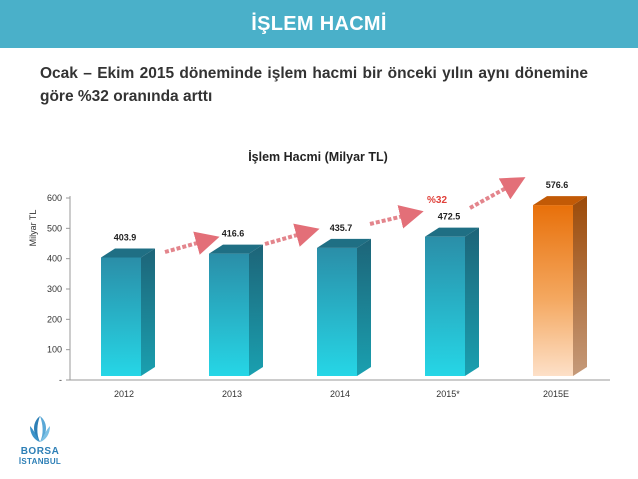 The image size is (638, 479). Describe the element at coordinates (40, 451) in the screenshot. I see `logo-text-borsa: BORSA` at that location.